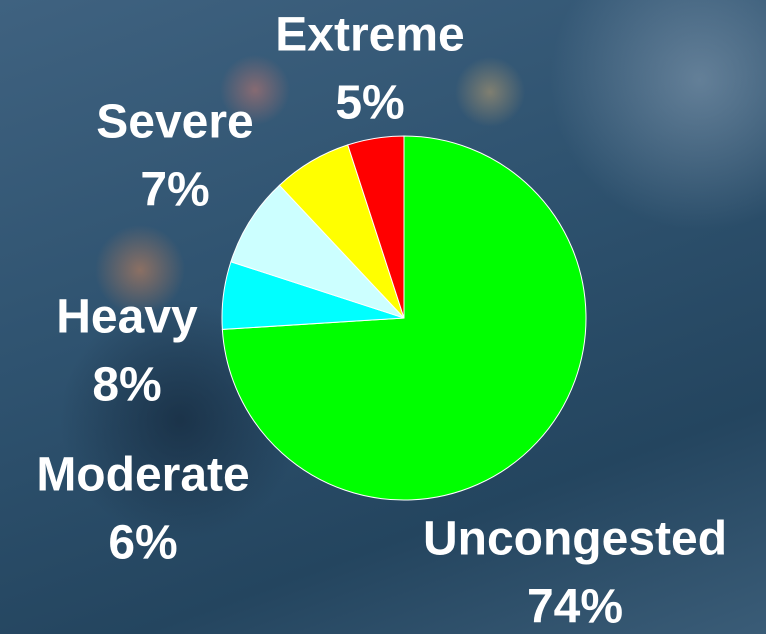 This screenshot has width=766, height=634. I want to click on value-label: 74%, so click(575, 607).